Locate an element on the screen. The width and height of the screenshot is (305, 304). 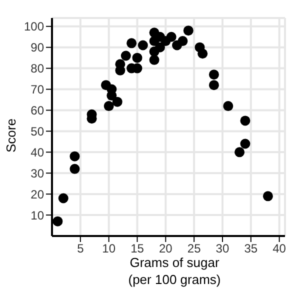
x-axis-title: Grams of sugar (per 100 grams) is located at coordinates (174, 271).